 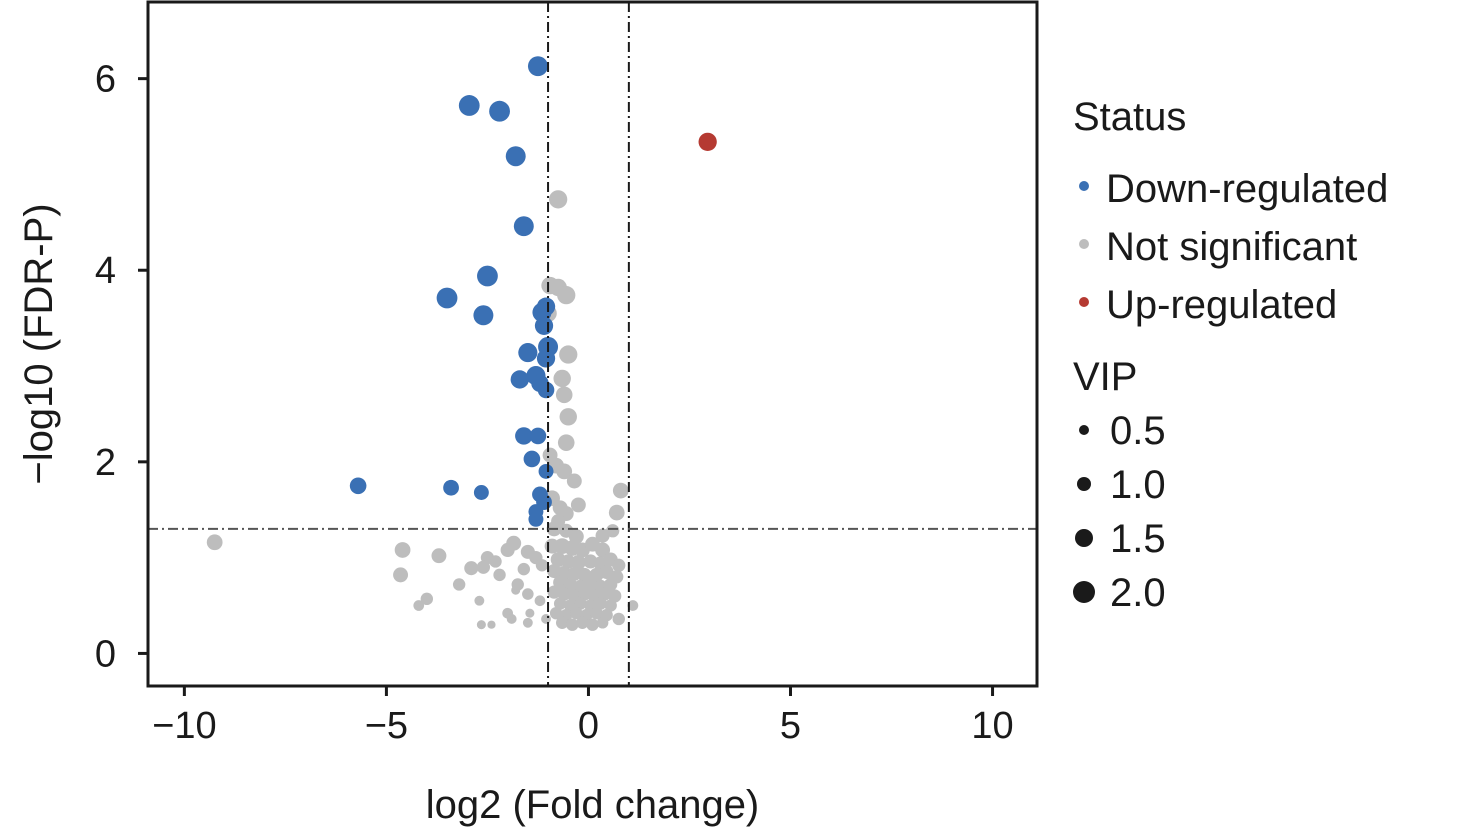 I want to click on legend-vip-label: 1.5, so click(x=1138, y=539).